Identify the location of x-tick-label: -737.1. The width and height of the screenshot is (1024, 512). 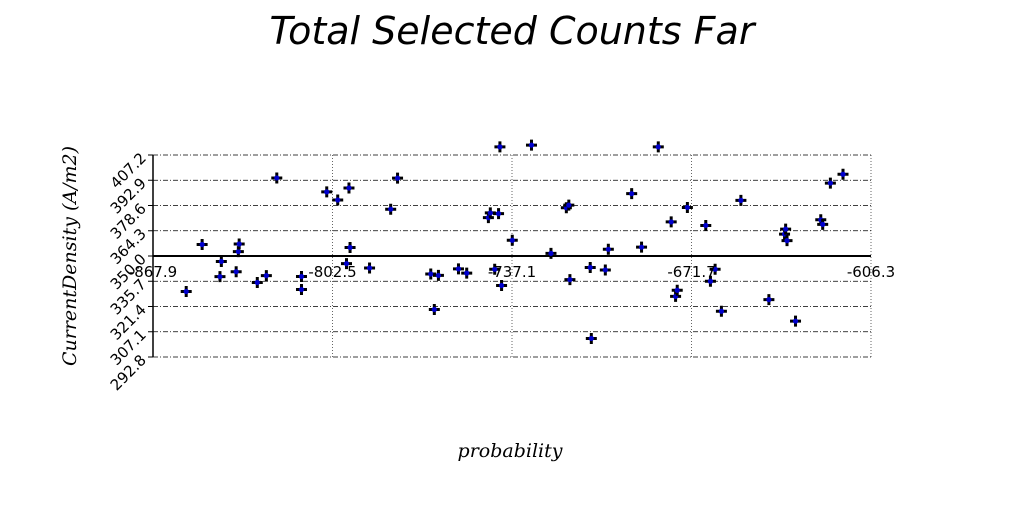
(512, 272).